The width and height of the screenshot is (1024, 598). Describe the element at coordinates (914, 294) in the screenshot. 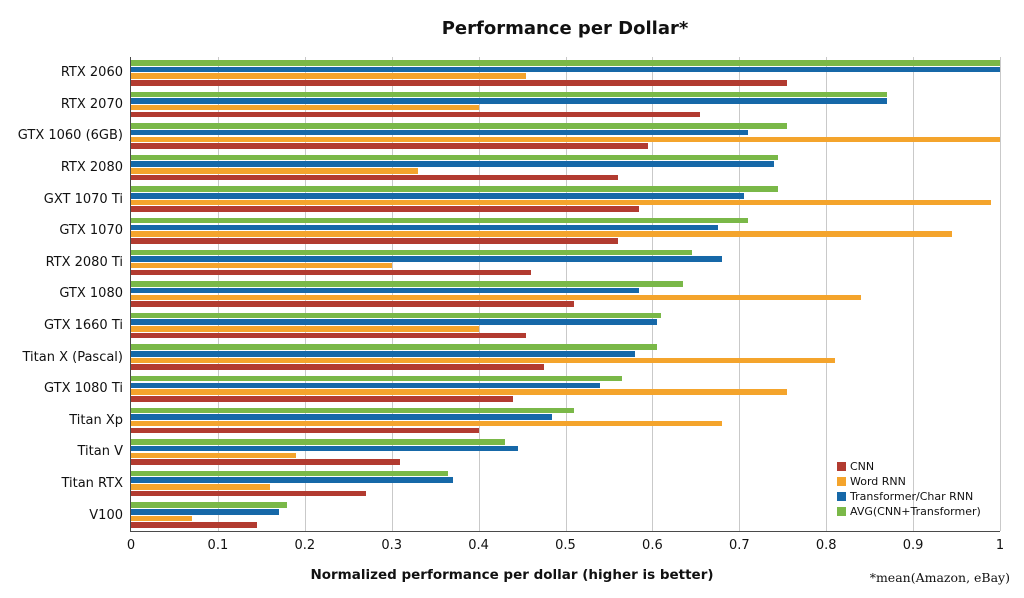

I see `gridline-0.9` at that location.